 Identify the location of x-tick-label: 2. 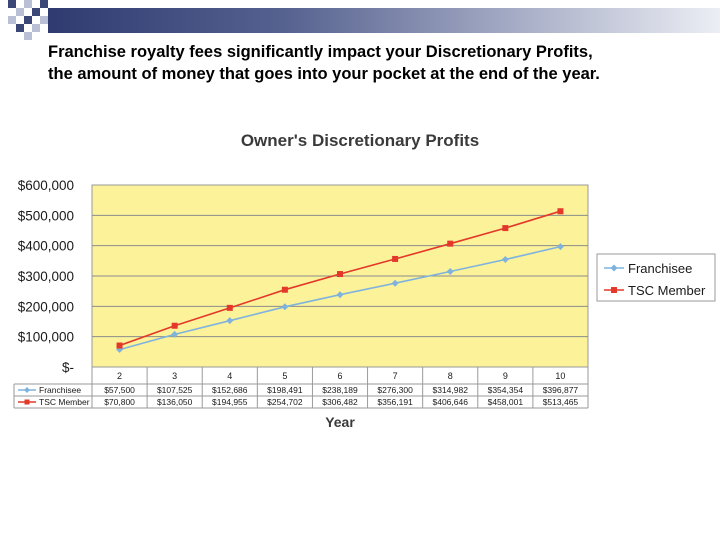
(119, 376).